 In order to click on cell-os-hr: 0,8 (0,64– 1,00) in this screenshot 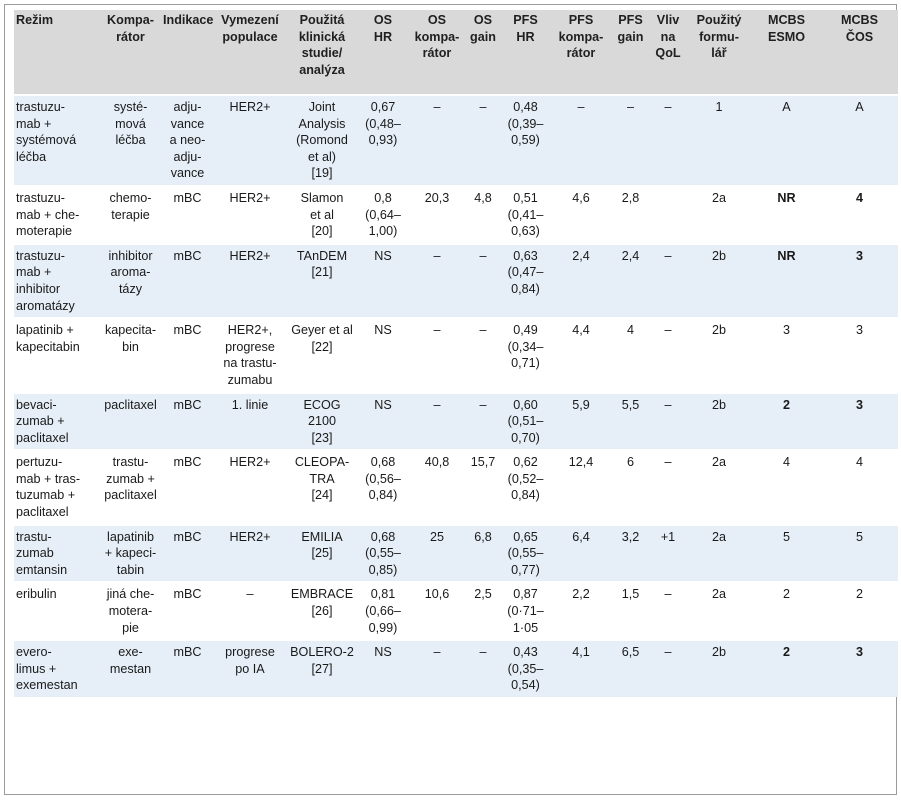, I will do `click(383, 214)`.